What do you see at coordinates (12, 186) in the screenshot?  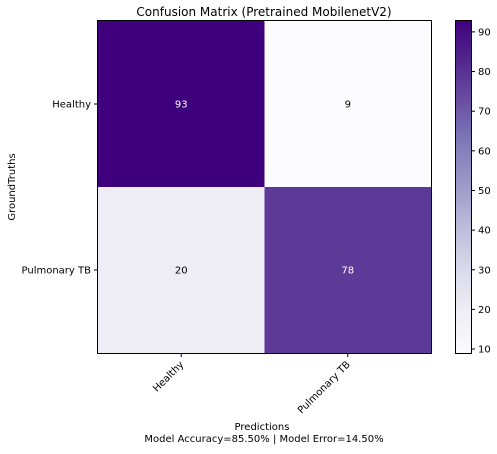 I see `y-axis-label: GroundTruths` at bounding box center [12, 186].